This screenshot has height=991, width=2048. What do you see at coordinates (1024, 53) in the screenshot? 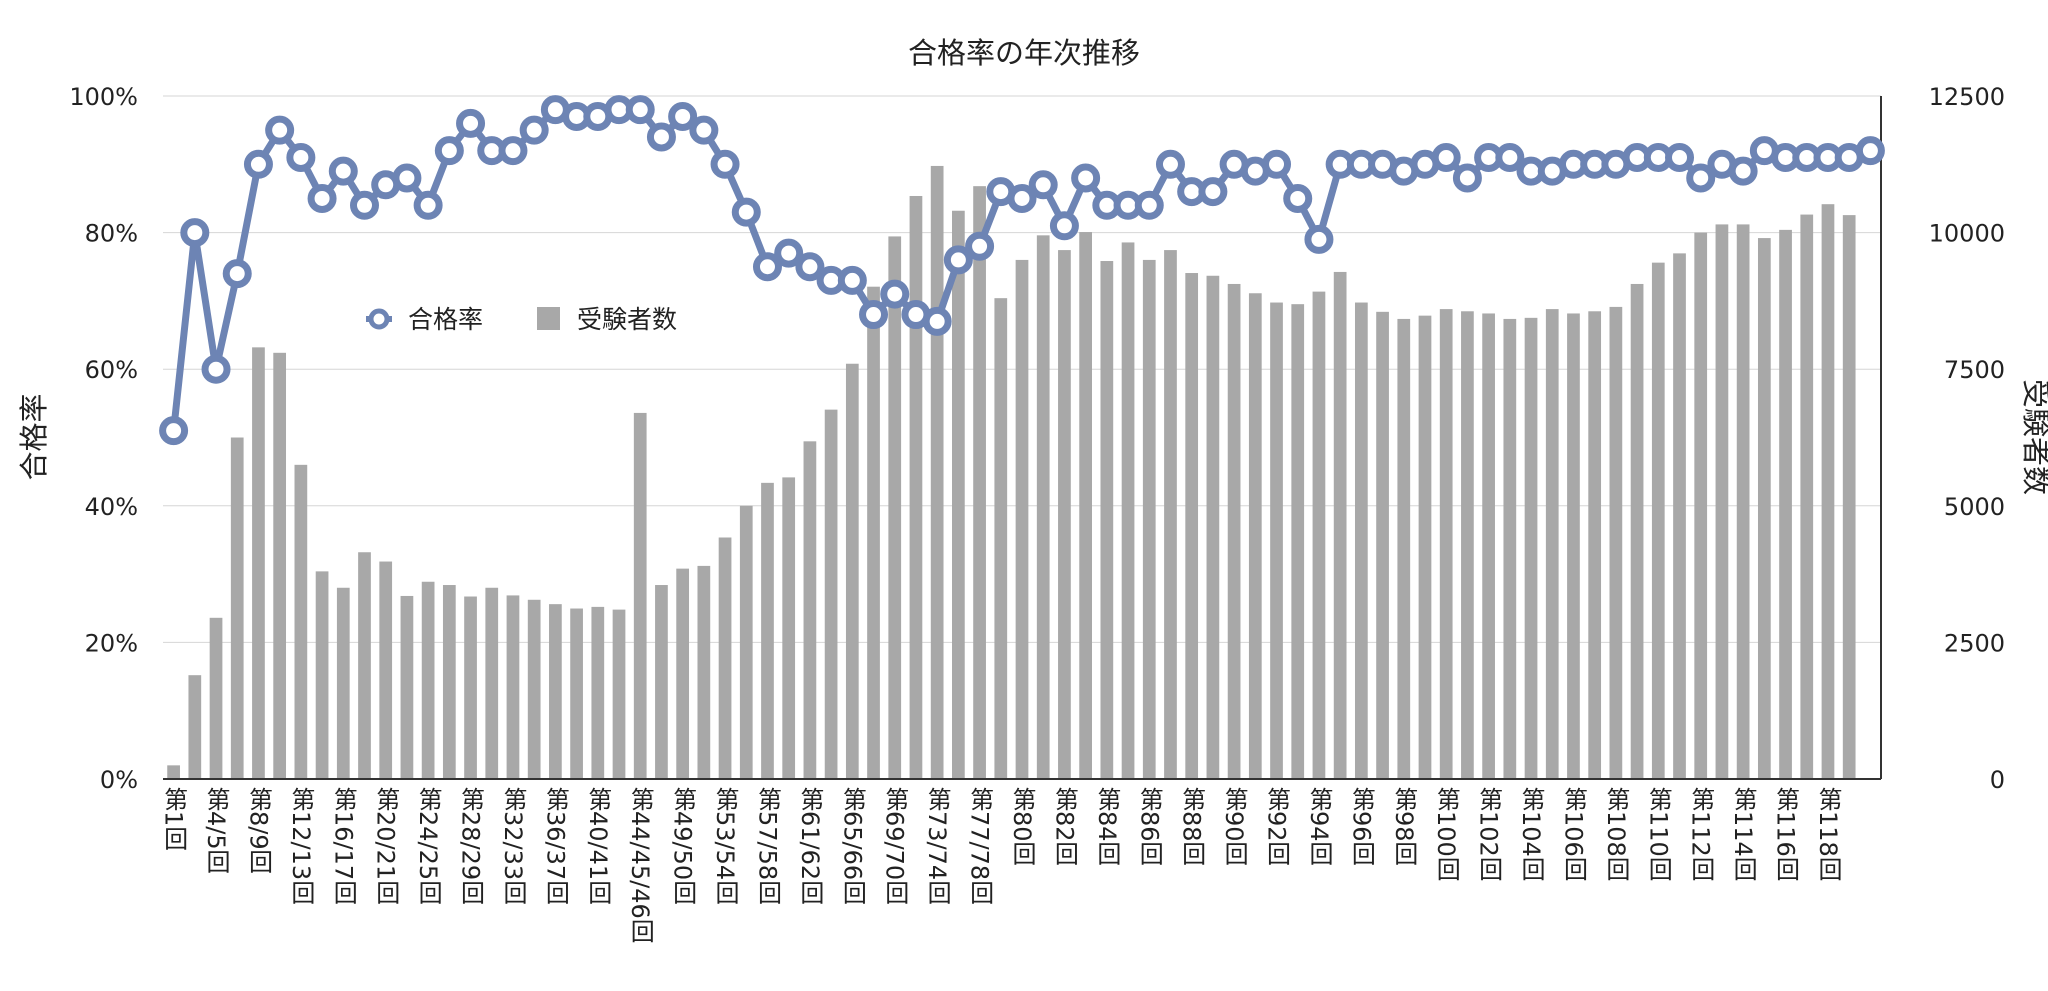
I see `chart-title: 合格率の年次推移` at bounding box center [1024, 53].